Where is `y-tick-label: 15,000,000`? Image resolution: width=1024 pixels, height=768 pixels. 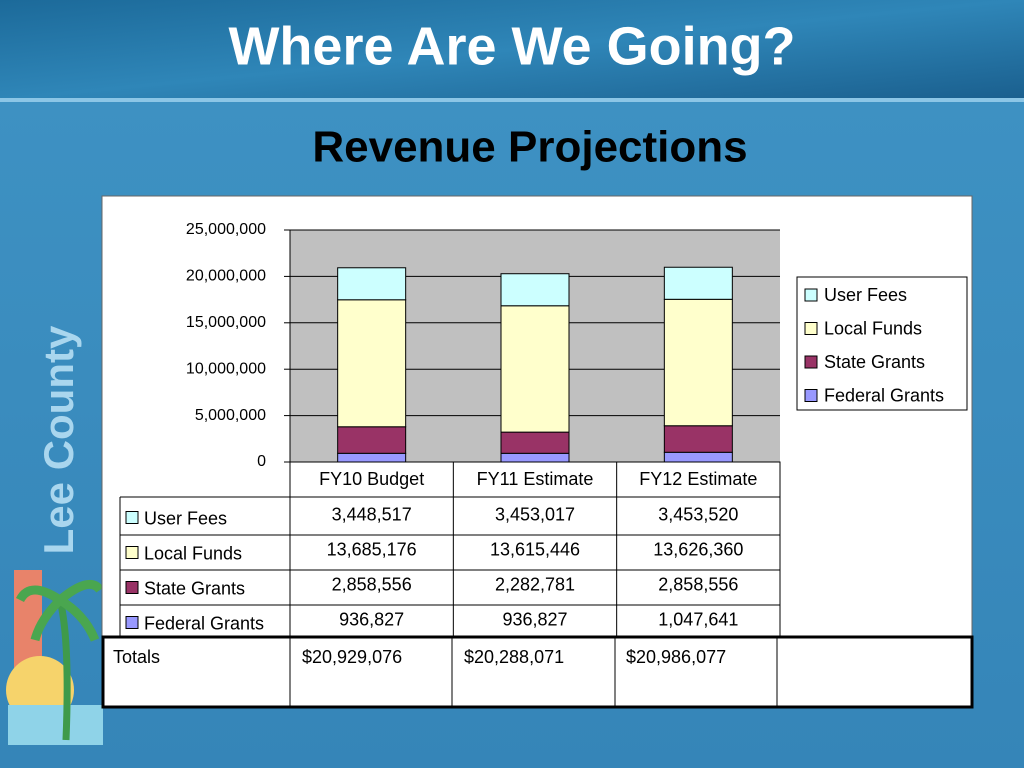 y-tick-label: 15,000,000 is located at coordinates (226, 322).